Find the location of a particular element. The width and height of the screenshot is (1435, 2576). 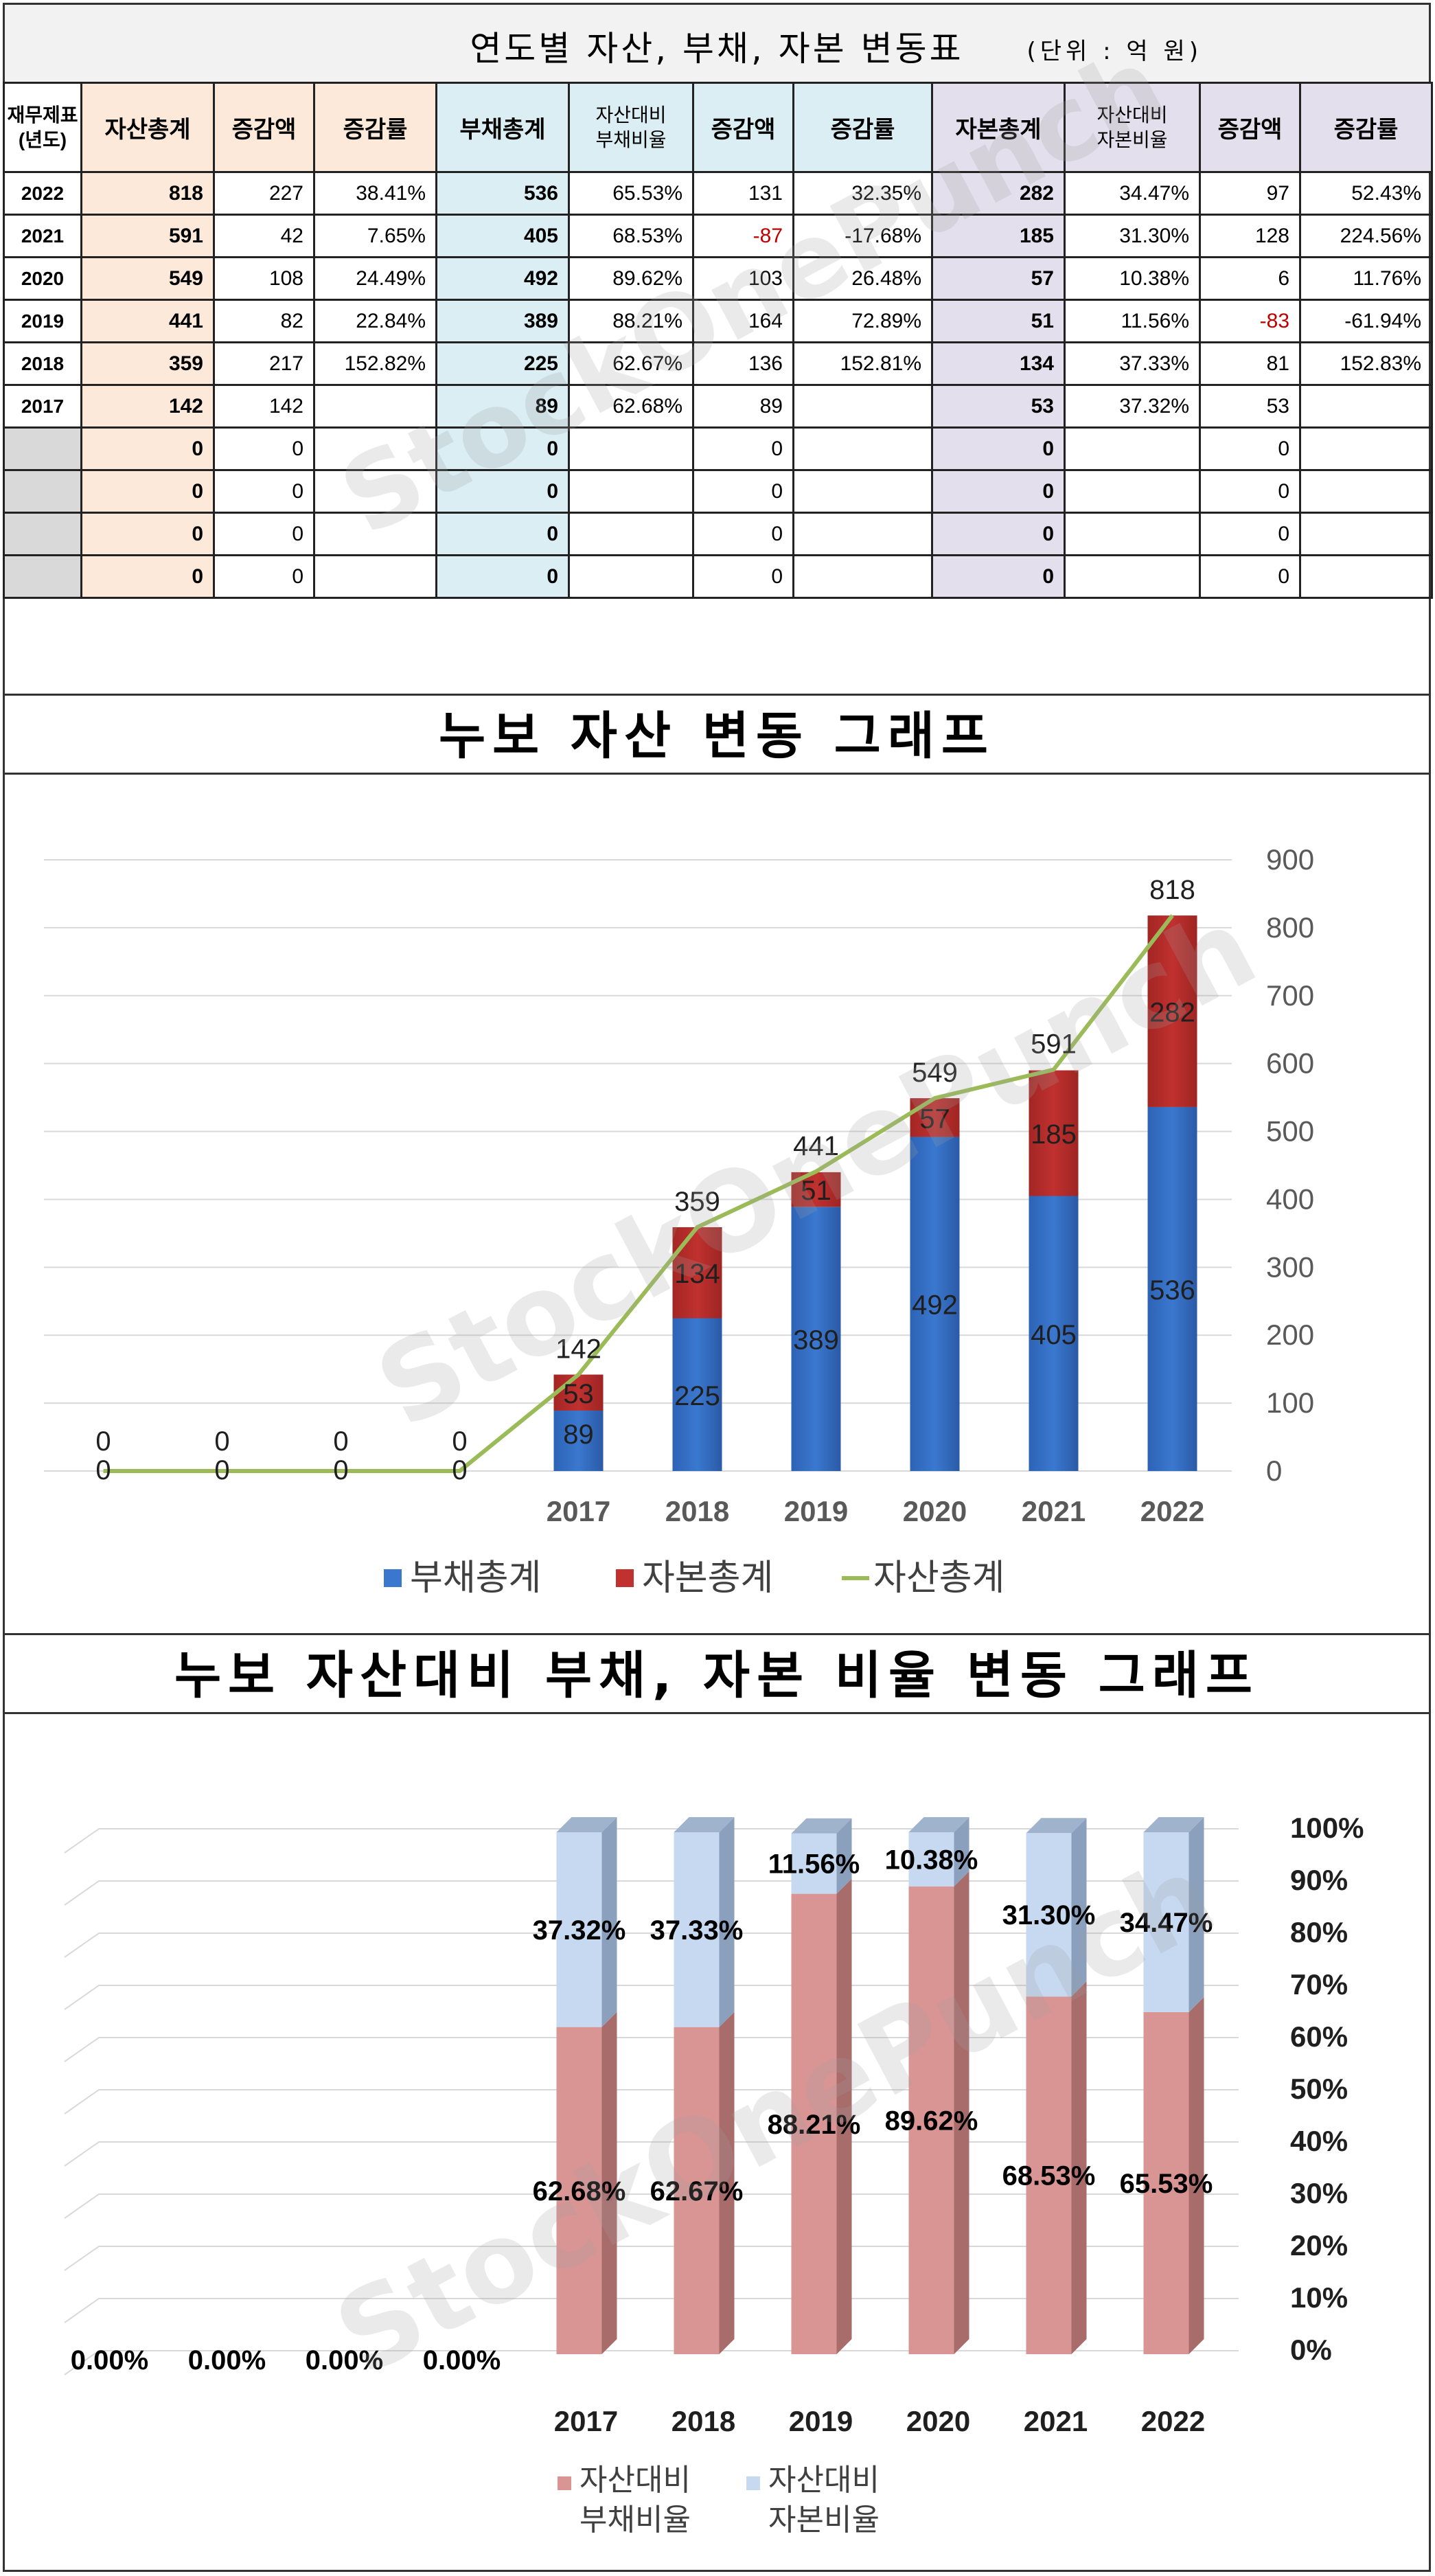

chart1-y-tick: 300 is located at coordinates (1290, 1267).